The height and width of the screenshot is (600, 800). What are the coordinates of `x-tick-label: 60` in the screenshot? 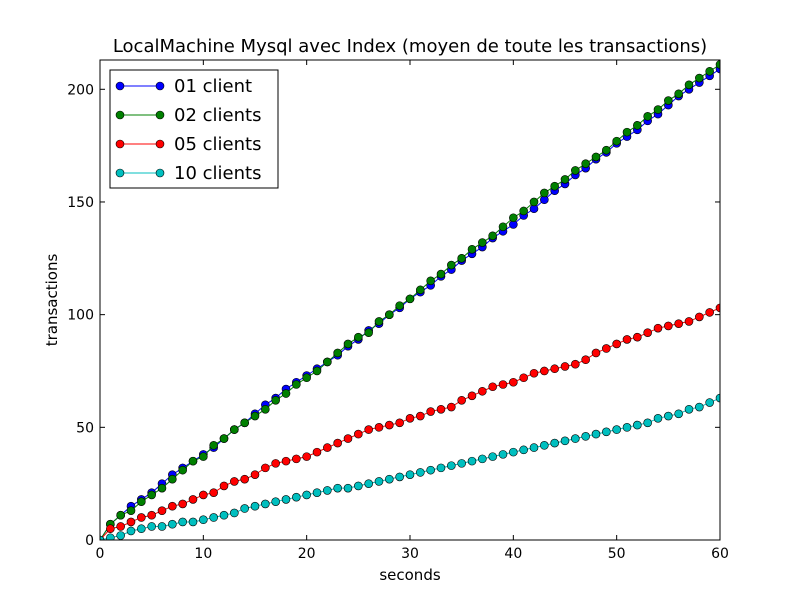 It's located at (720, 554).